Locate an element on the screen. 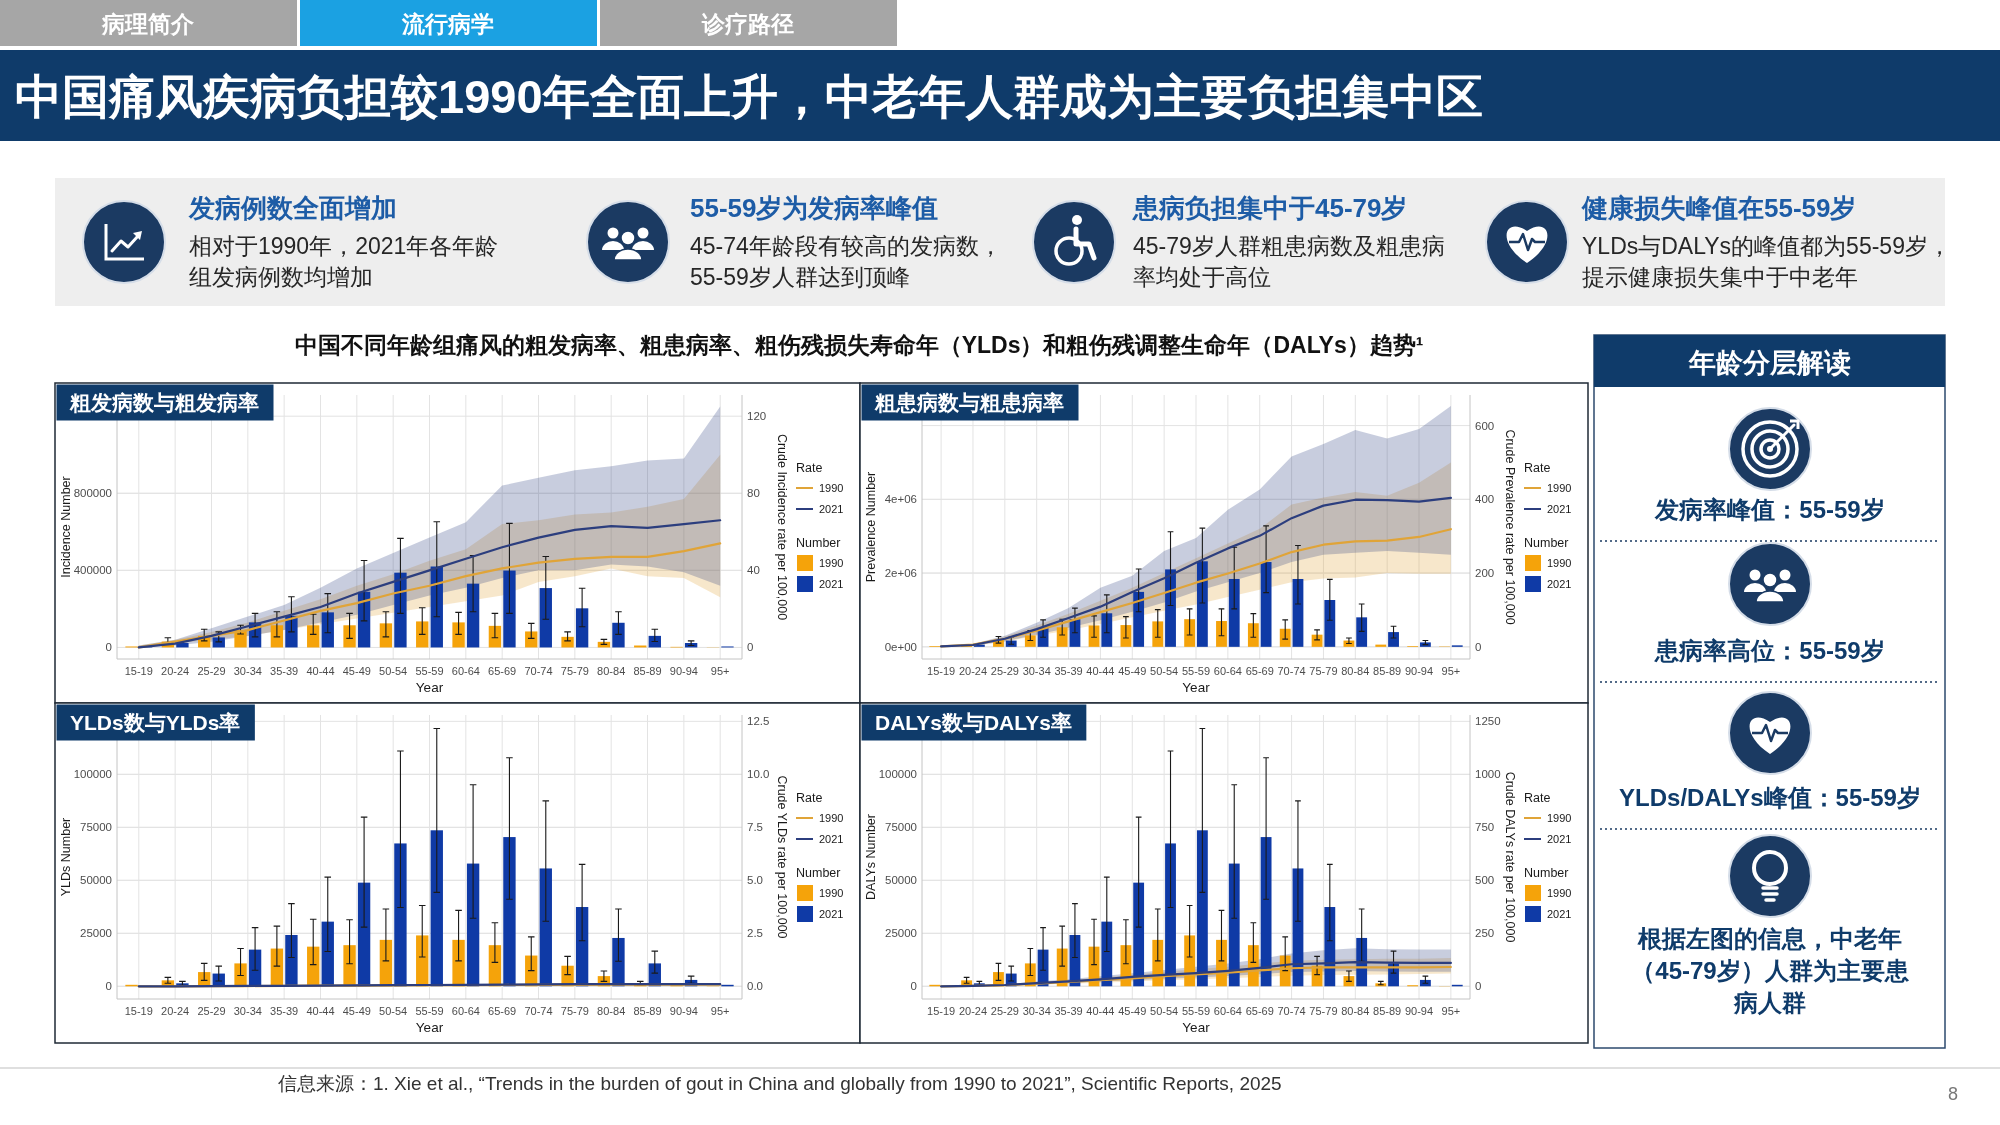  y2-tick-label: 600 is located at coordinates (1485, 425).